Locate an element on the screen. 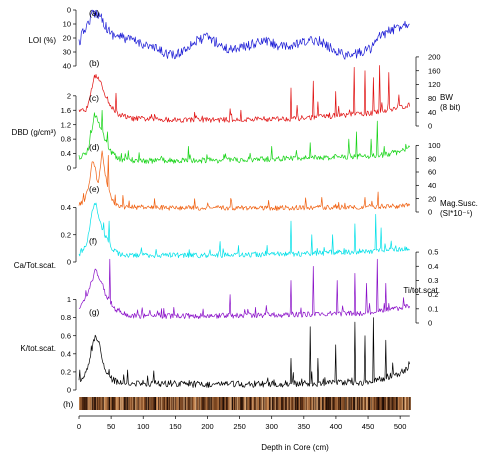 Image resolution: width=500 pixels, height=456 pixels. y-tick-label-f: 0 is located at coordinates (430, 323).